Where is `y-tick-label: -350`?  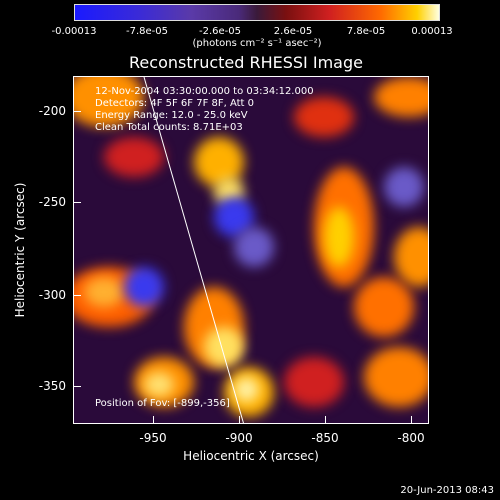
y-tick-label: -350 is located at coordinates (52, 386).